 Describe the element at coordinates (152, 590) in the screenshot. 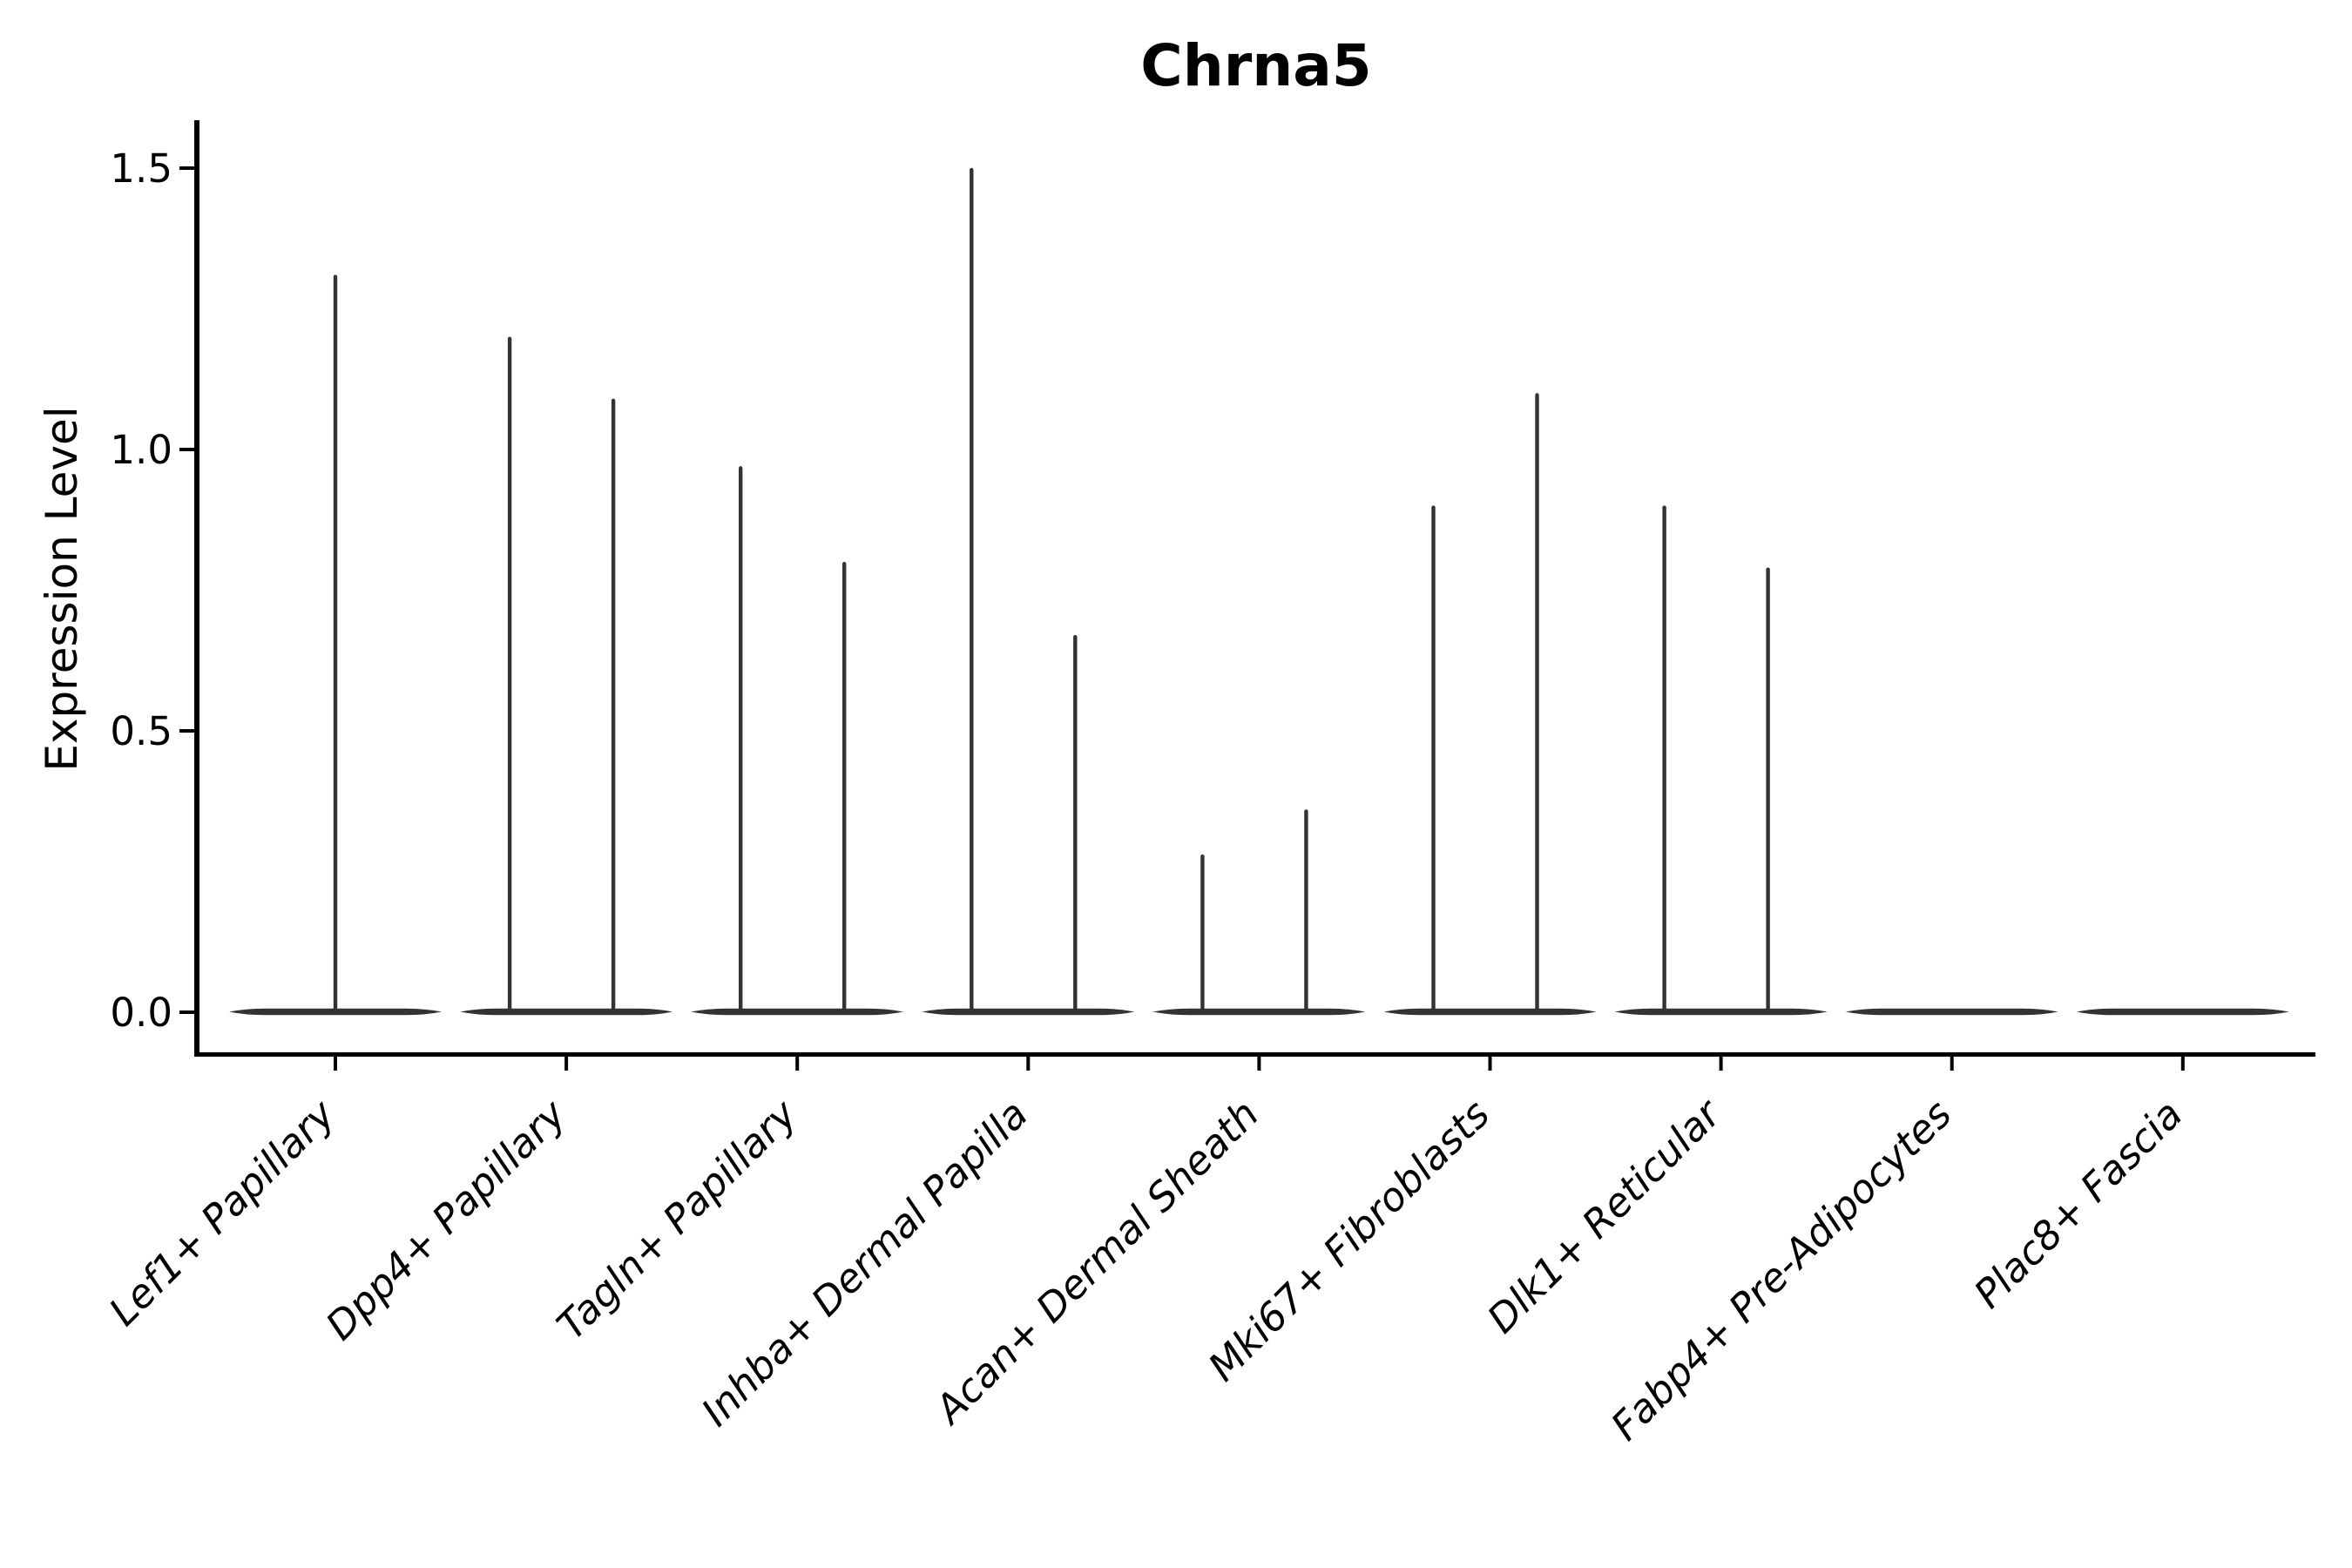

I see `y-axis-ticks: 0.0 0.5 1.0 1.5` at that location.